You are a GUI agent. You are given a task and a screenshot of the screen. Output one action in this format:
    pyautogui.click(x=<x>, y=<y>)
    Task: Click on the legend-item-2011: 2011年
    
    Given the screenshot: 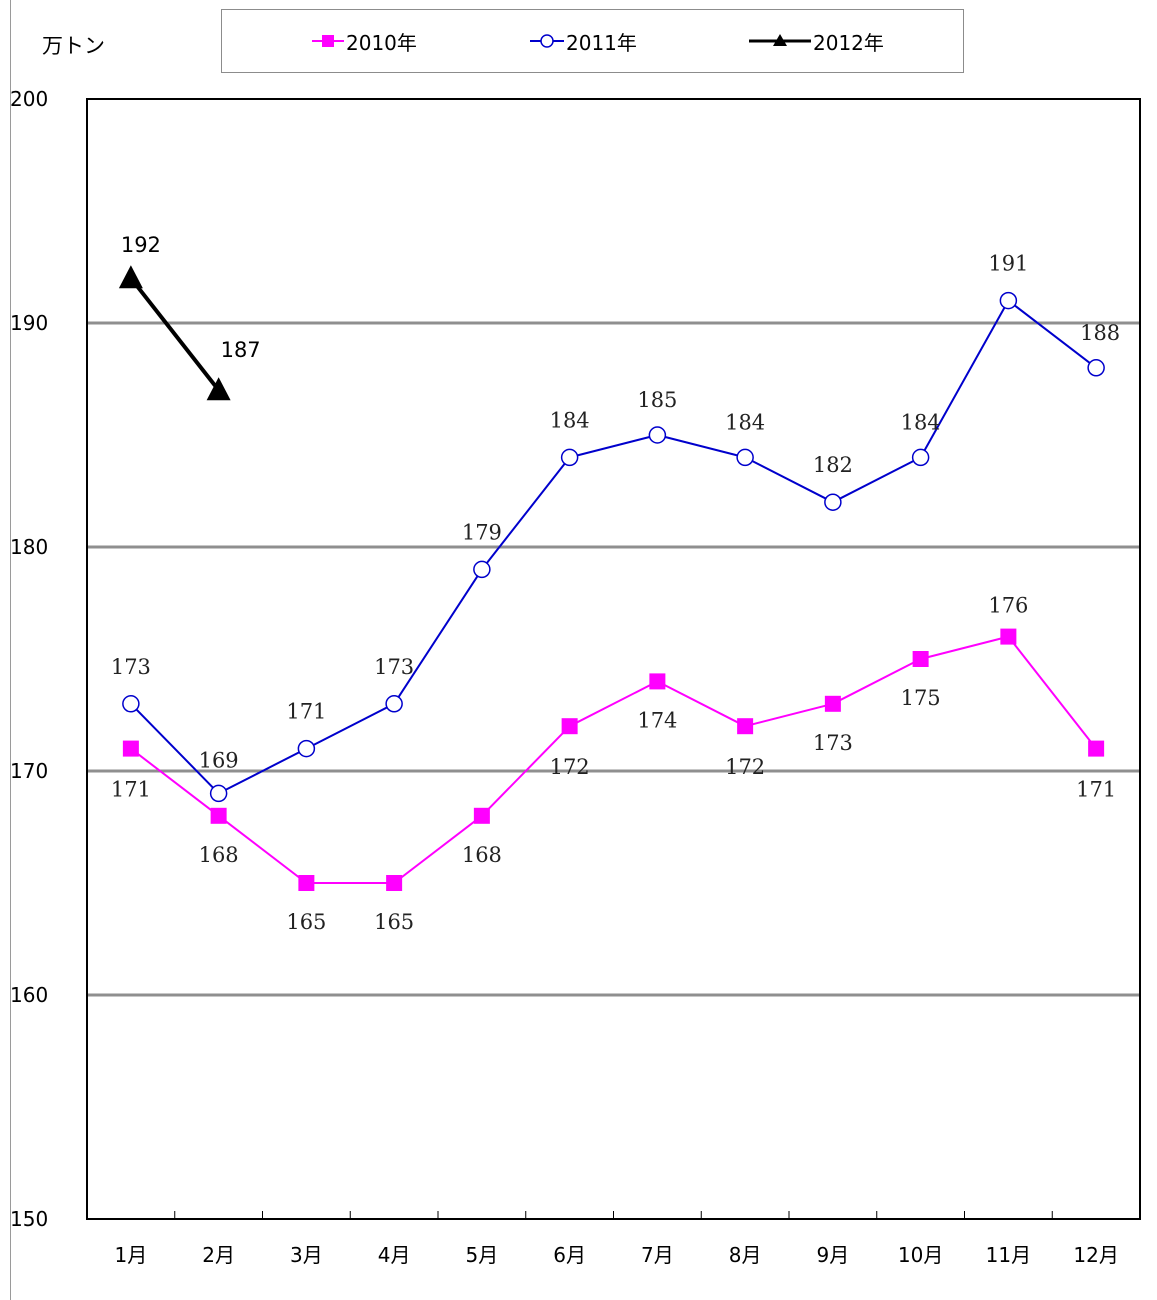 What is the action you would take?
    pyautogui.click(x=583, y=41)
    